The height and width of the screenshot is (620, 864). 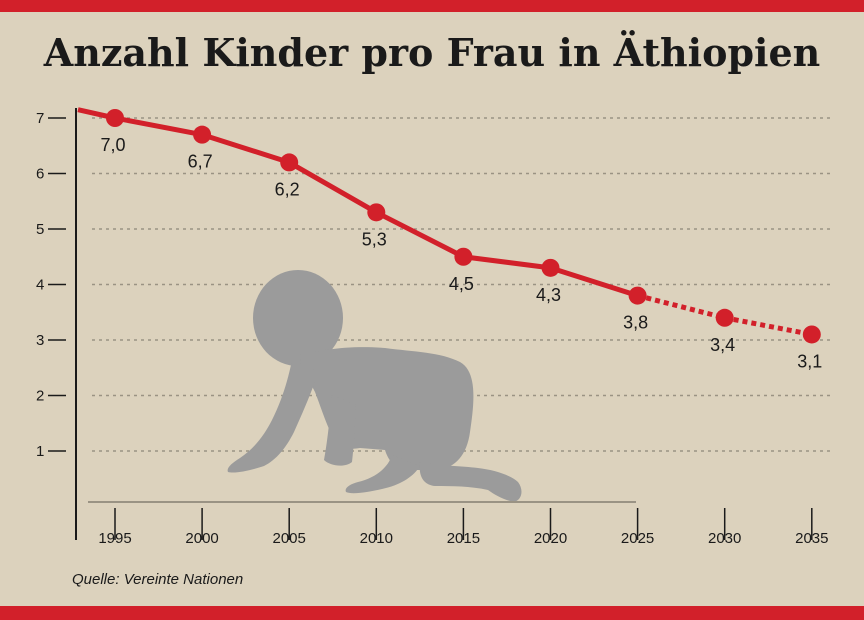 I want to click on x-tick-label: 2010, so click(x=376, y=538).